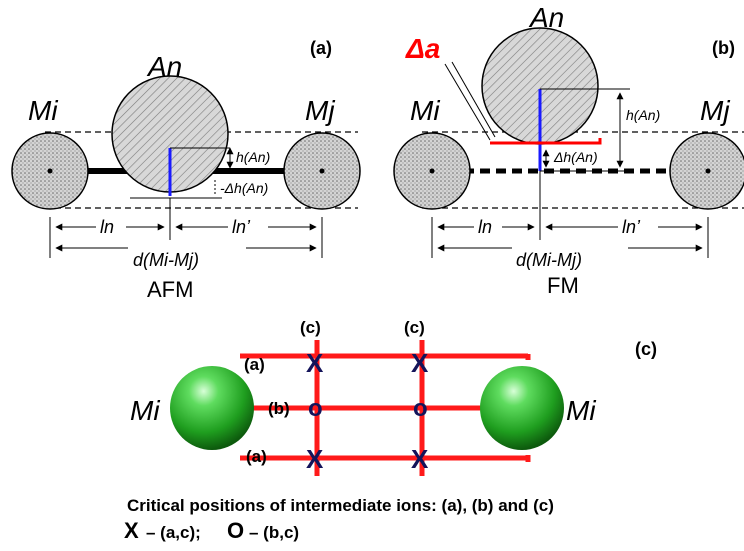 The width and height of the screenshot is (744, 551). What do you see at coordinates (321, 48) in the screenshot?
I see `panel-a-tag: (a)` at bounding box center [321, 48].